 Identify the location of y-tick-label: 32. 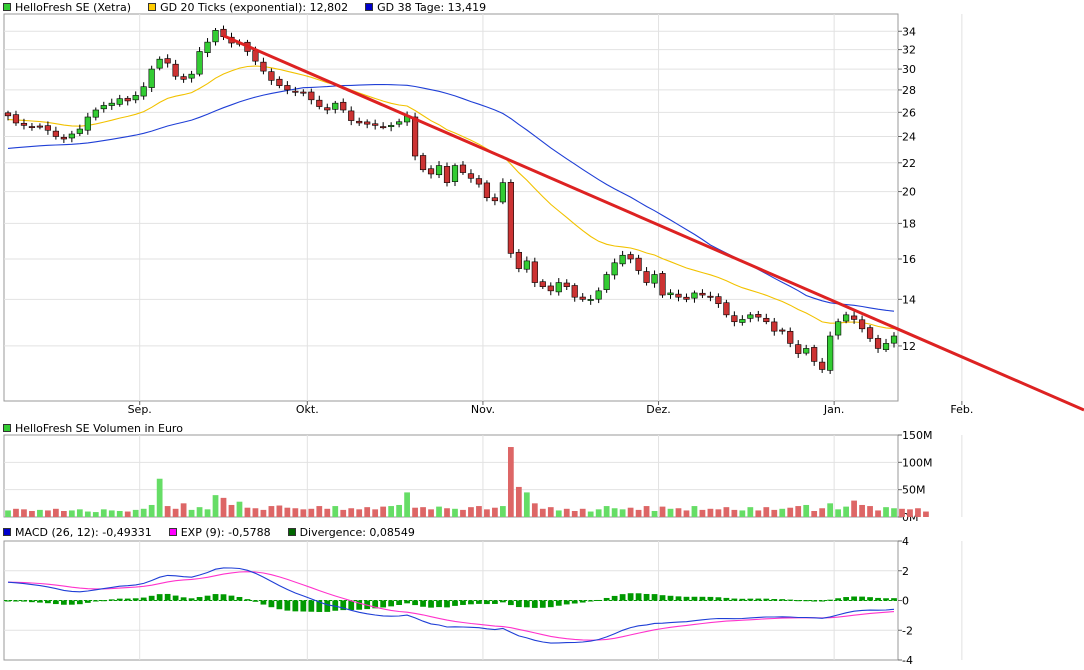
(909, 50).